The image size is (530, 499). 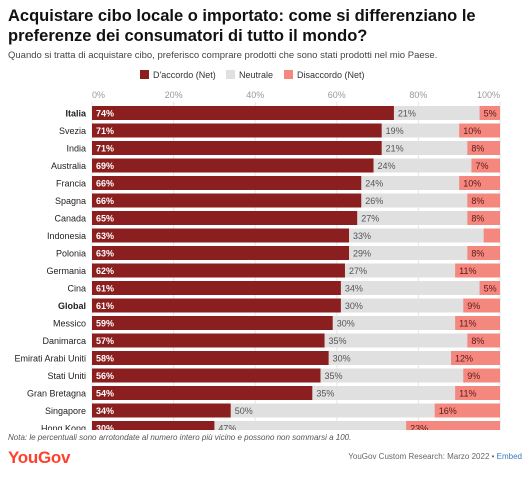 What do you see at coordinates (39, 457) in the screenshot?
I see `yougov-logo: YouGov` at bounding box center [39, 457].